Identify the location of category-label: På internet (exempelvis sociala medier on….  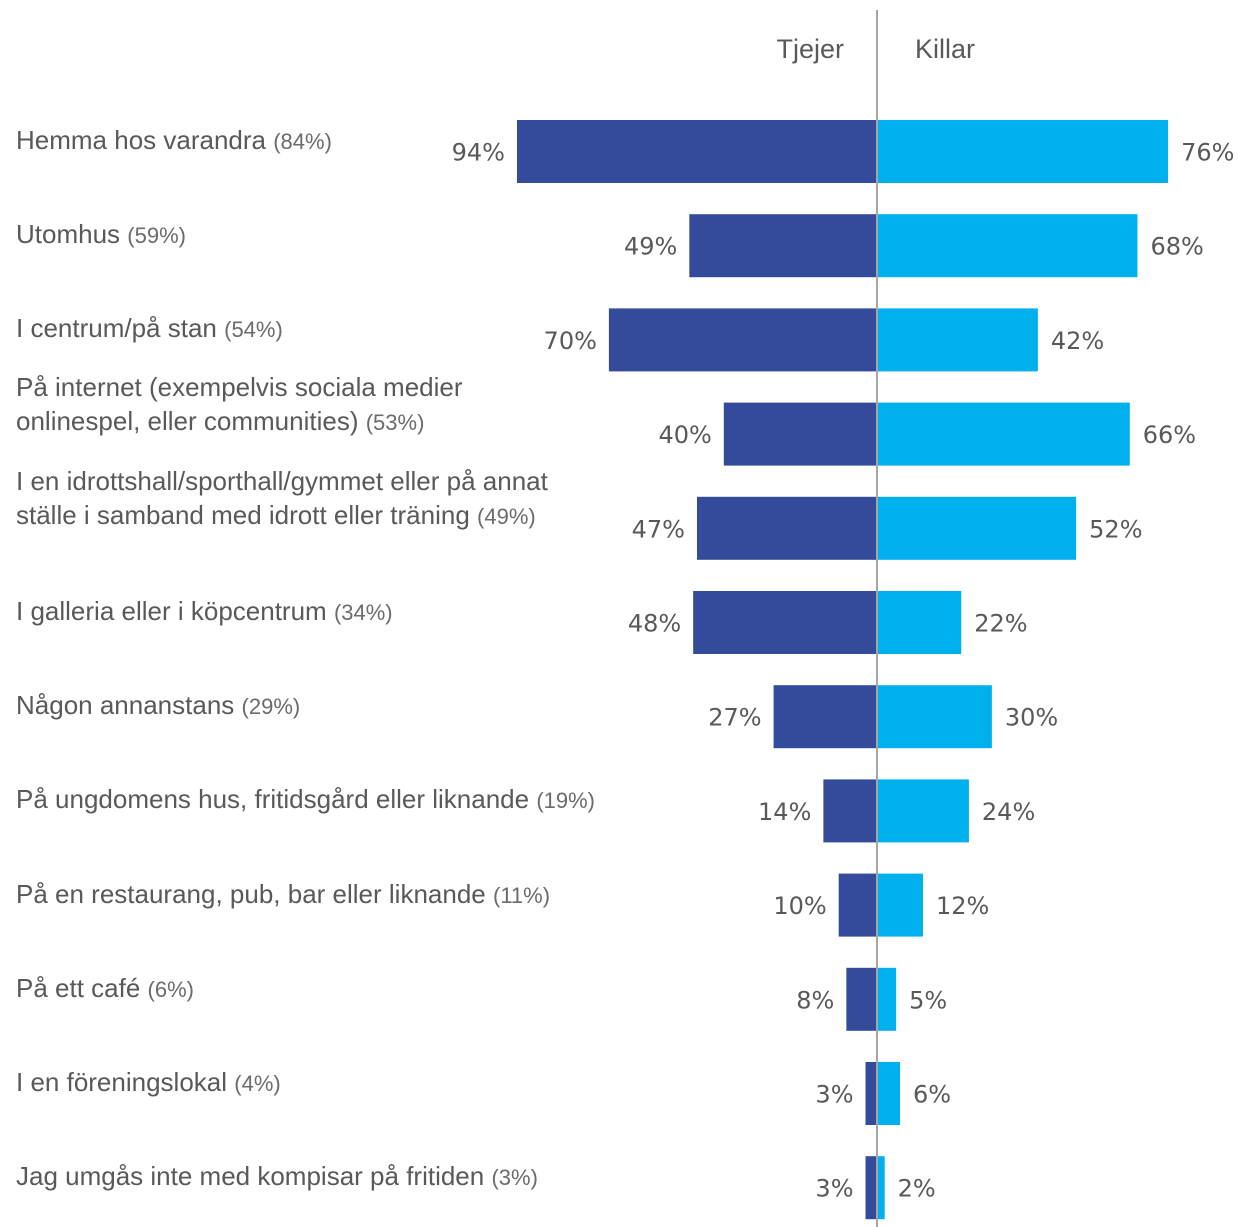
(336, 405).